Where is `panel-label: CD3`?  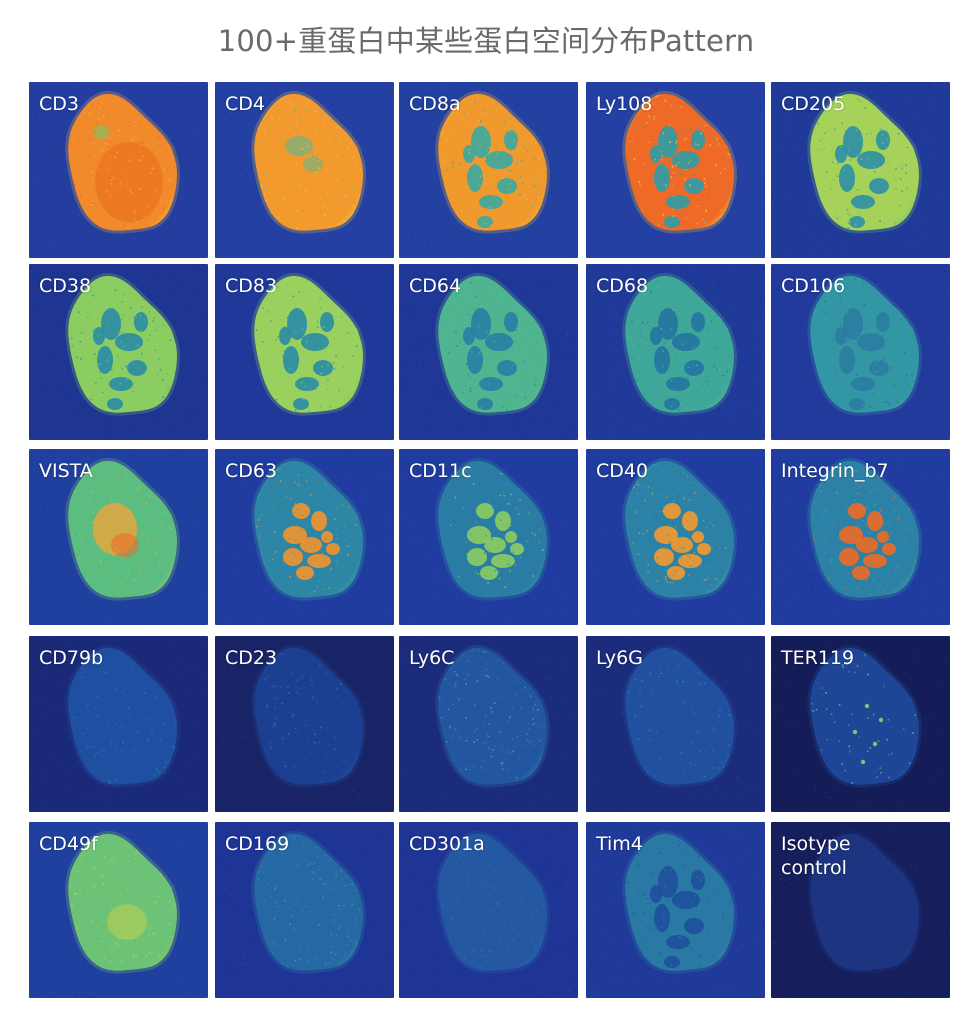
panel-label: CD3 is located at coordinates (59, 104).